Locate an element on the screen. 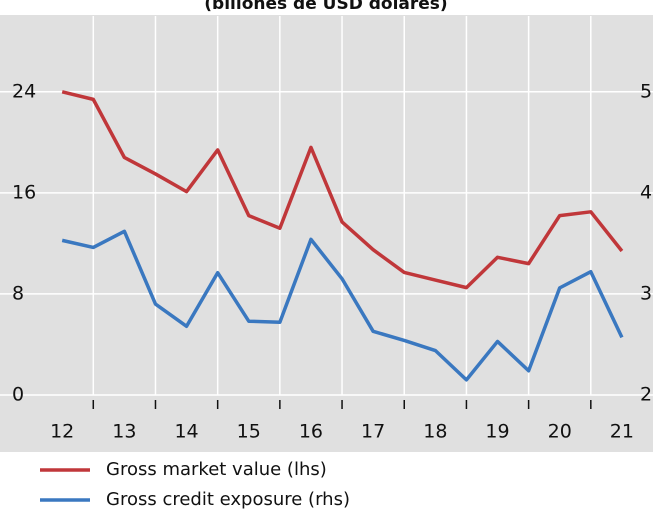  chart-title: (billones de USD dólares) is located at coordinates (325, 7).